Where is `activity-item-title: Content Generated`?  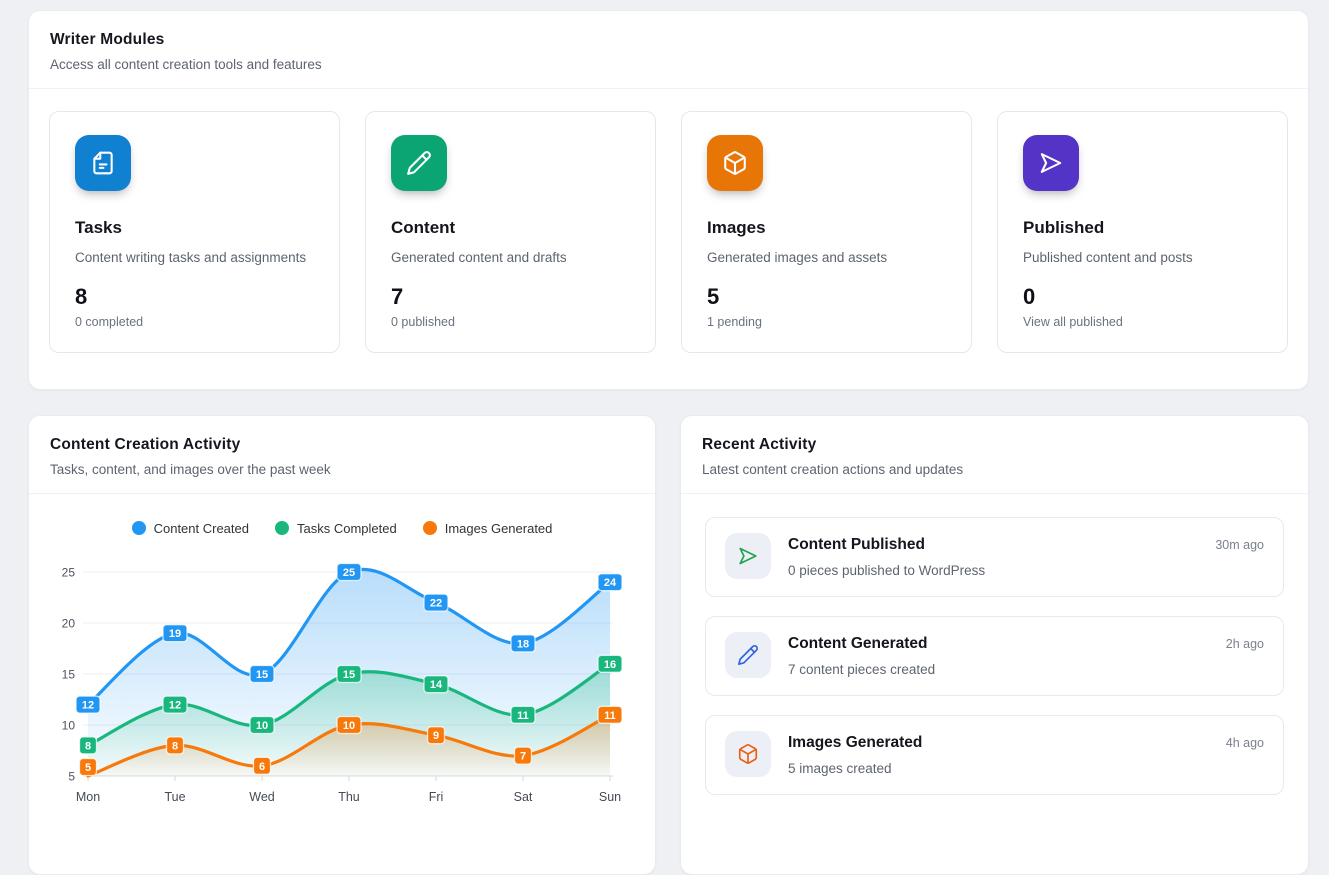
activity-item-title: Content Generated is located at coordinates (858, 643).